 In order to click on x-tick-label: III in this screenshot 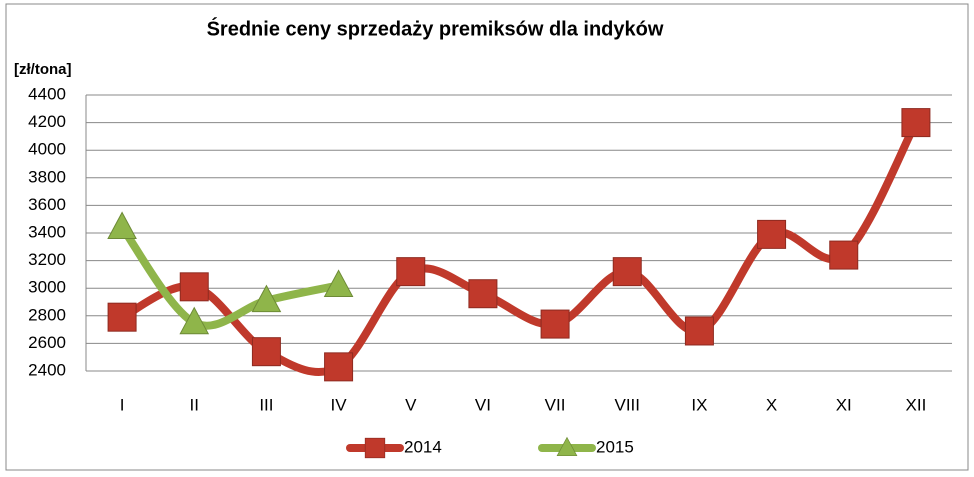, I will do `click(266, 404)`.